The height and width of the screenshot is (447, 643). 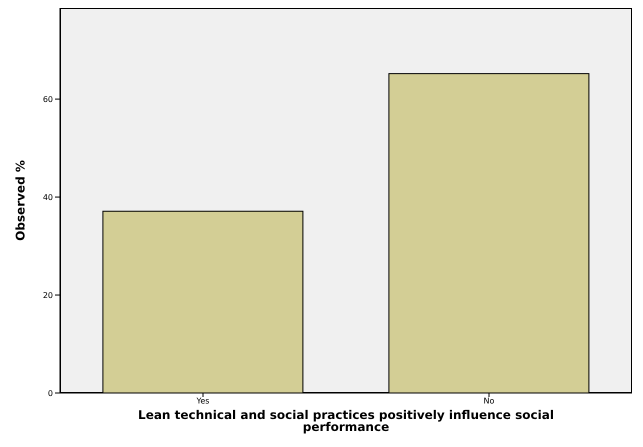 What do you see at coordinates (203, 401) in the screenshot?
I see `x-tick-label: Yes` at bounding box center [203, 401].